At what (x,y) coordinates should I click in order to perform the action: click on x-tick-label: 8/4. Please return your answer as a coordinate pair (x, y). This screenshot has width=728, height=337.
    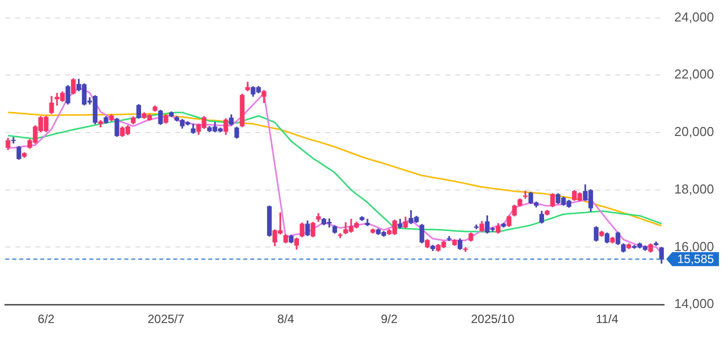
    Looking at the image, I should click on (285, 319).